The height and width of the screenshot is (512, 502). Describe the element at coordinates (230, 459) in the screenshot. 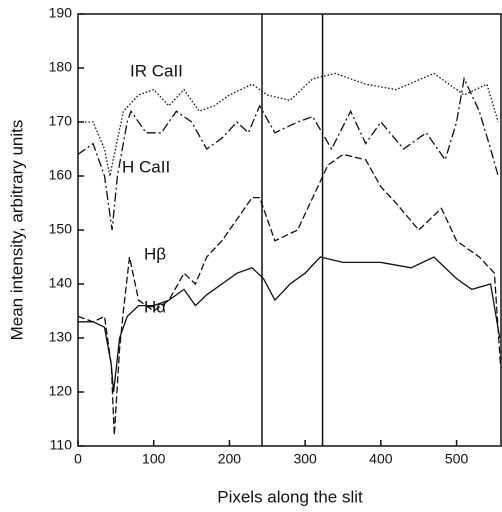

I see `x-tick-label: 200` at that location.